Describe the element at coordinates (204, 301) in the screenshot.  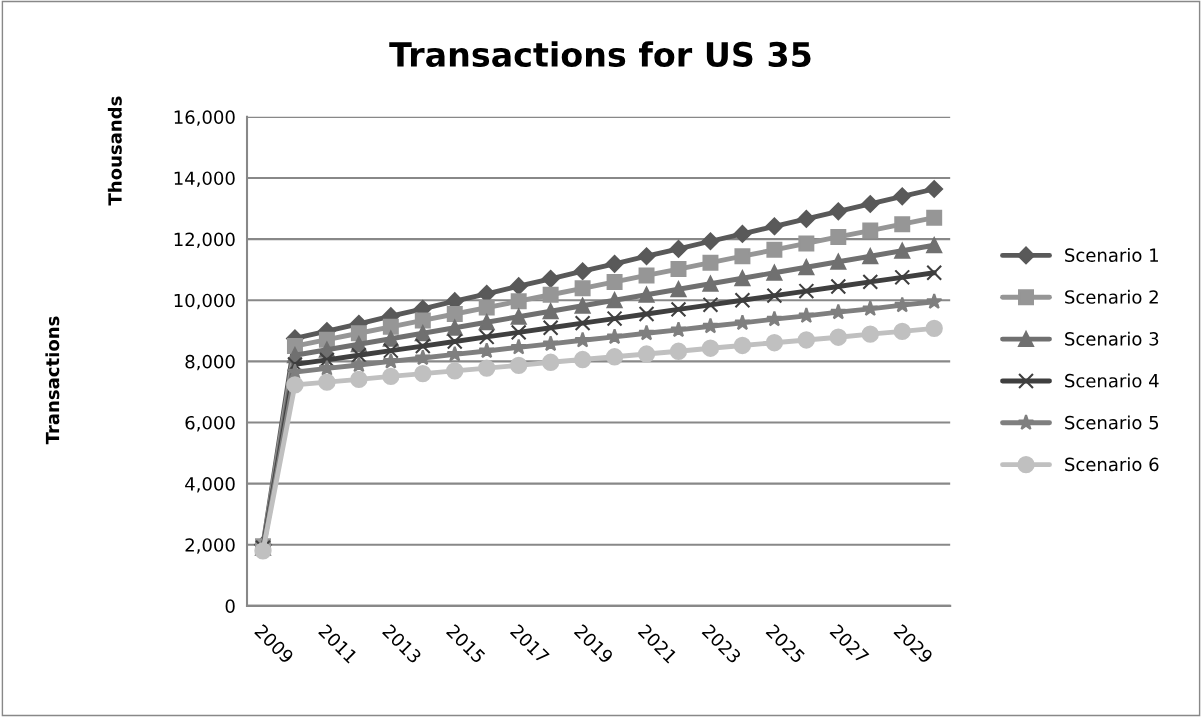
I see `y-tick-label: 10,000` at that location.